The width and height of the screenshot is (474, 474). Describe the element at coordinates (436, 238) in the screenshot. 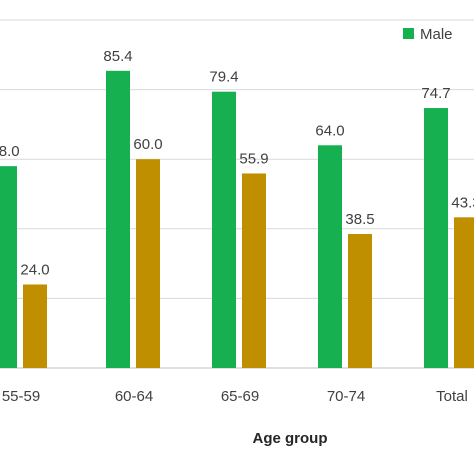

I see `bar-male-total` at that location.